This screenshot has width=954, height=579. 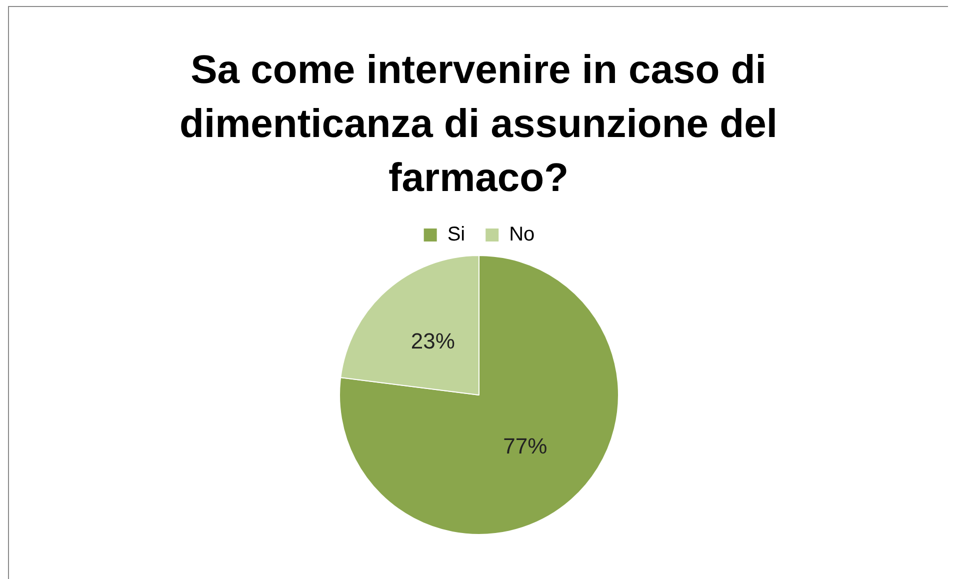 What do you see at coordinates (524, 445) in the screenshot?
I see `data-label: 77%` at bounding box center [524, 445].